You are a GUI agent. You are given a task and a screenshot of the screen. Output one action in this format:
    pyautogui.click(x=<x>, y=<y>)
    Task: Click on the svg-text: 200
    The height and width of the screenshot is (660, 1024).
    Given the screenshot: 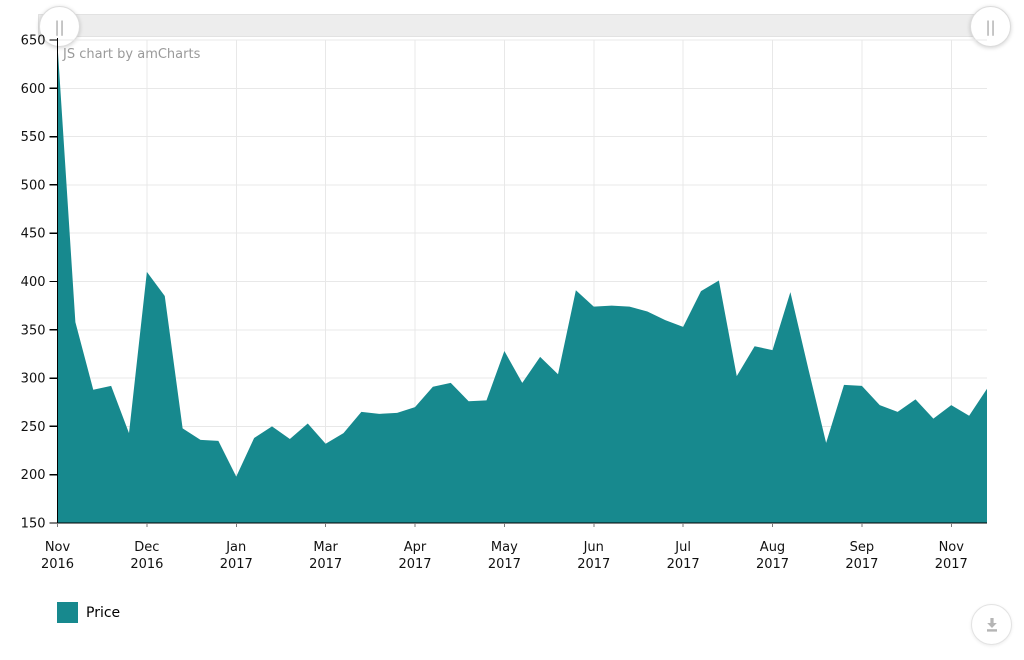 What is the action you would take?
    pyautogui.click(x=33, y=475)
    